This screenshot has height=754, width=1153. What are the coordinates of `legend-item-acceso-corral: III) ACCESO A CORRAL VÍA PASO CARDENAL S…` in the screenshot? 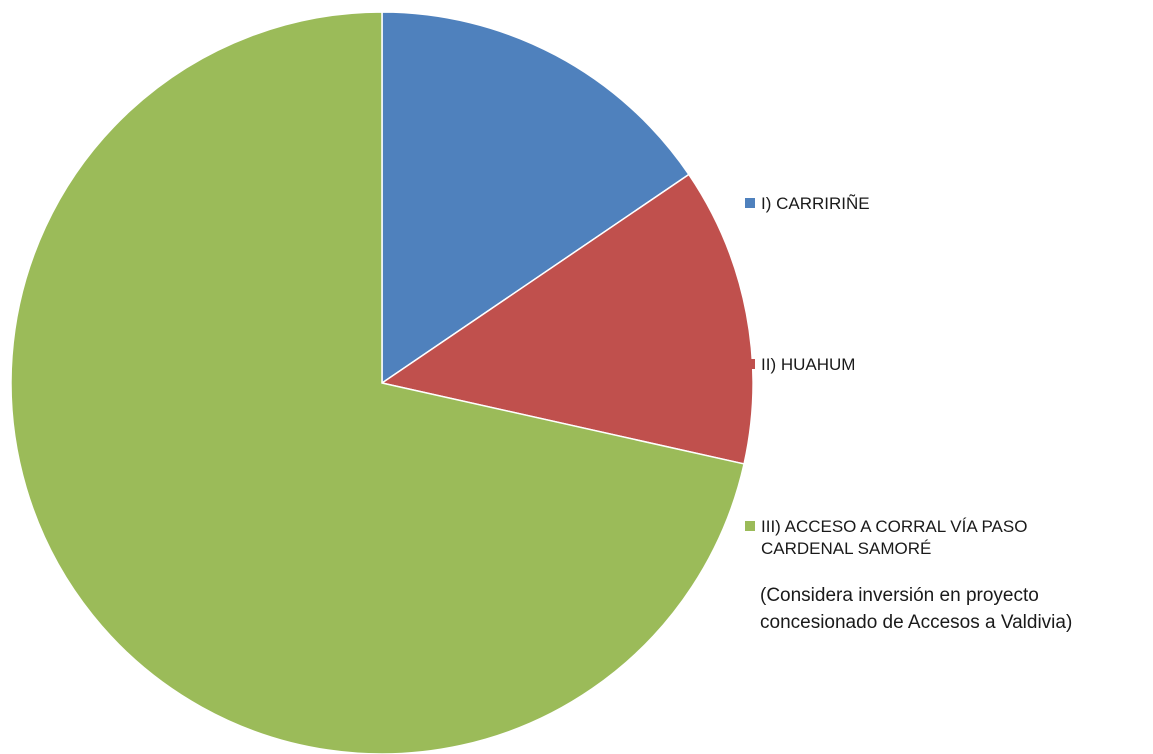 It's located at (886, 538).